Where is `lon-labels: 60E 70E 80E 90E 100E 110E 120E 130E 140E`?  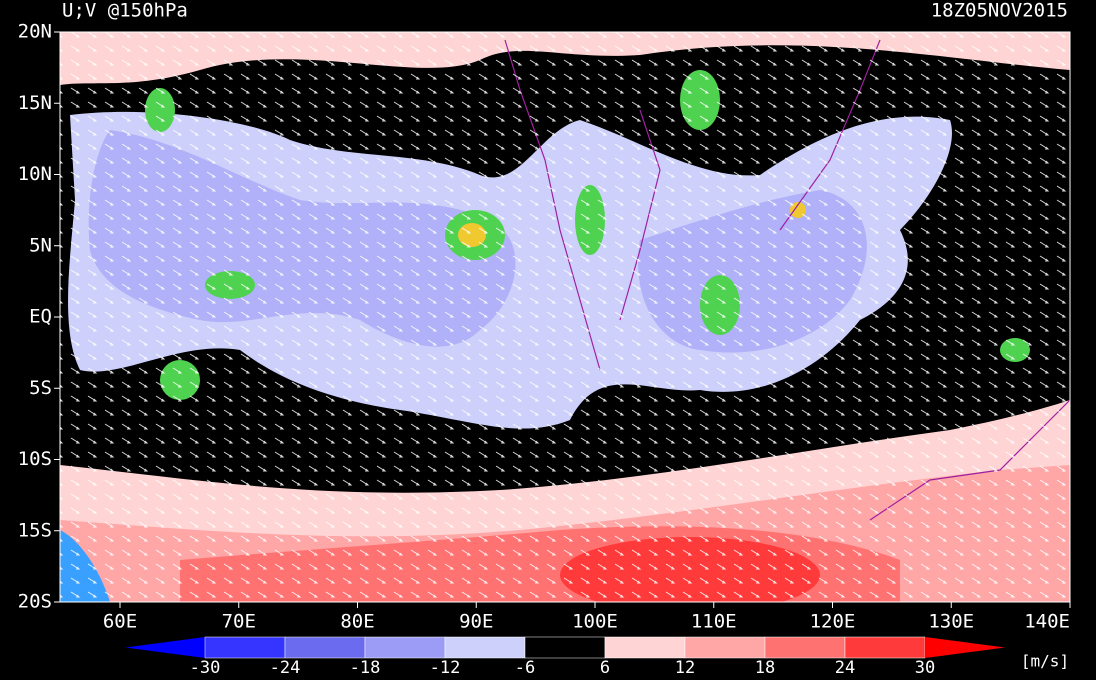
lon-labels: 60E 70E 80E 90E 100E 110E 120E 130E 140E is located at coordinates (587, 617).